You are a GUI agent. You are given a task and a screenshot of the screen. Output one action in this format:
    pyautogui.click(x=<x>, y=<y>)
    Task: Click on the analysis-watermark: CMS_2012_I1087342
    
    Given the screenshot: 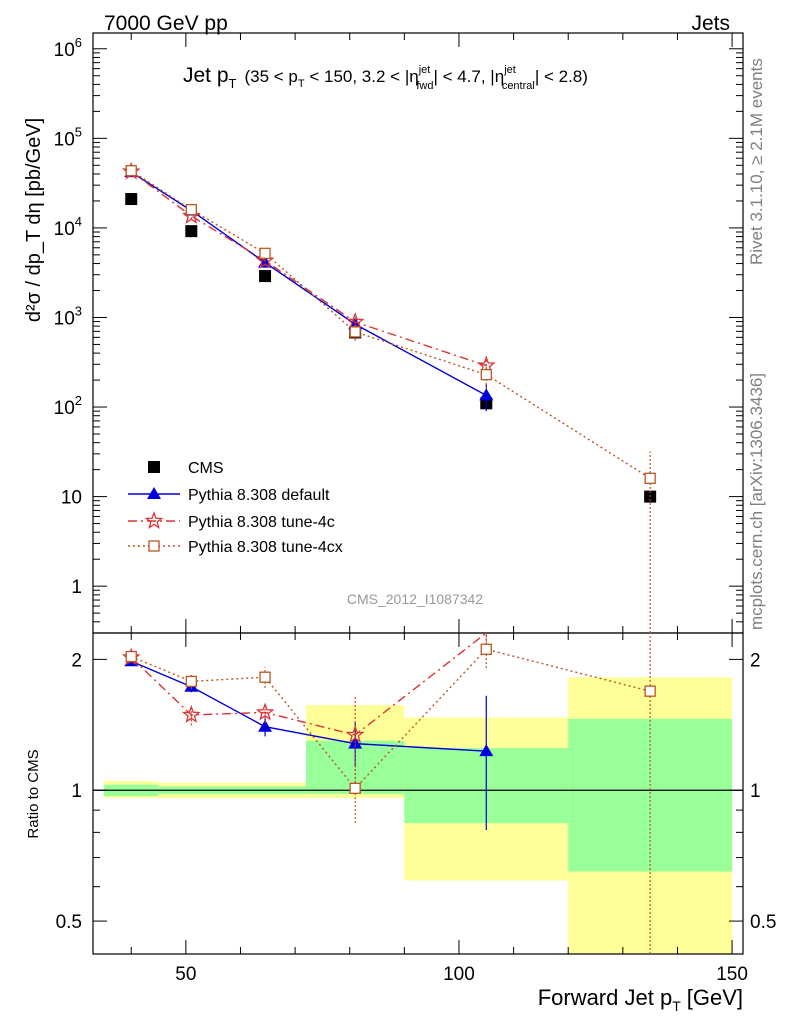 What is the action you would take?
    pyautogui.click(x=415, y=599)
    